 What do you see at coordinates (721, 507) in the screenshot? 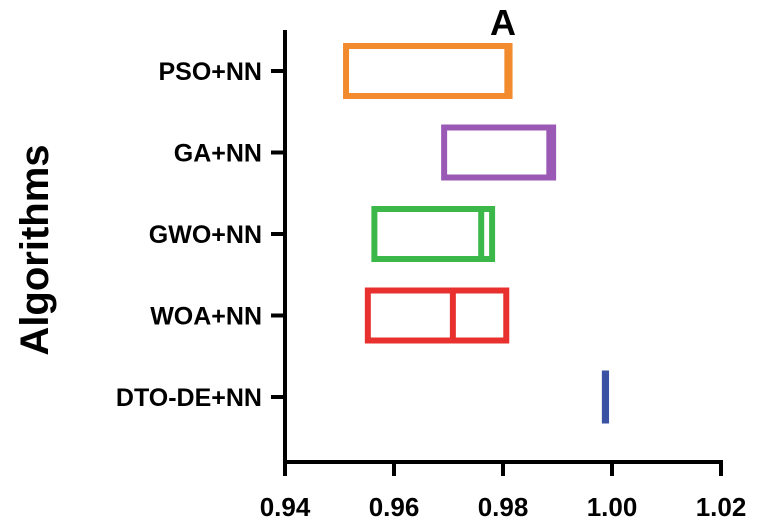
I see `x-tick-label: 1.02` at bounding box center [721, 507].